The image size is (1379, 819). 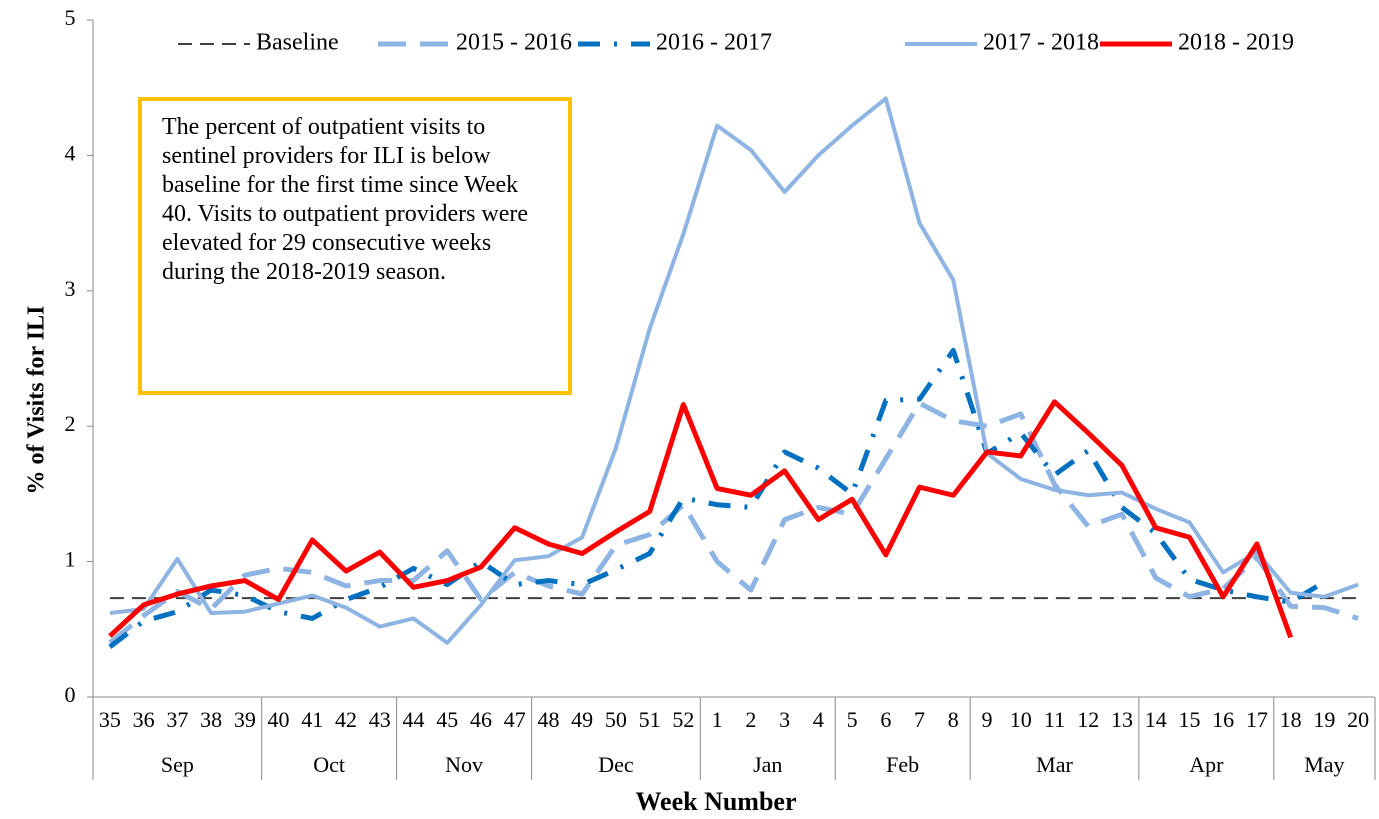 What do you see at coordinates (1324, 719) in the screenshot?
I see `x-tick-label: 19` at bounding box center [1324, 719].